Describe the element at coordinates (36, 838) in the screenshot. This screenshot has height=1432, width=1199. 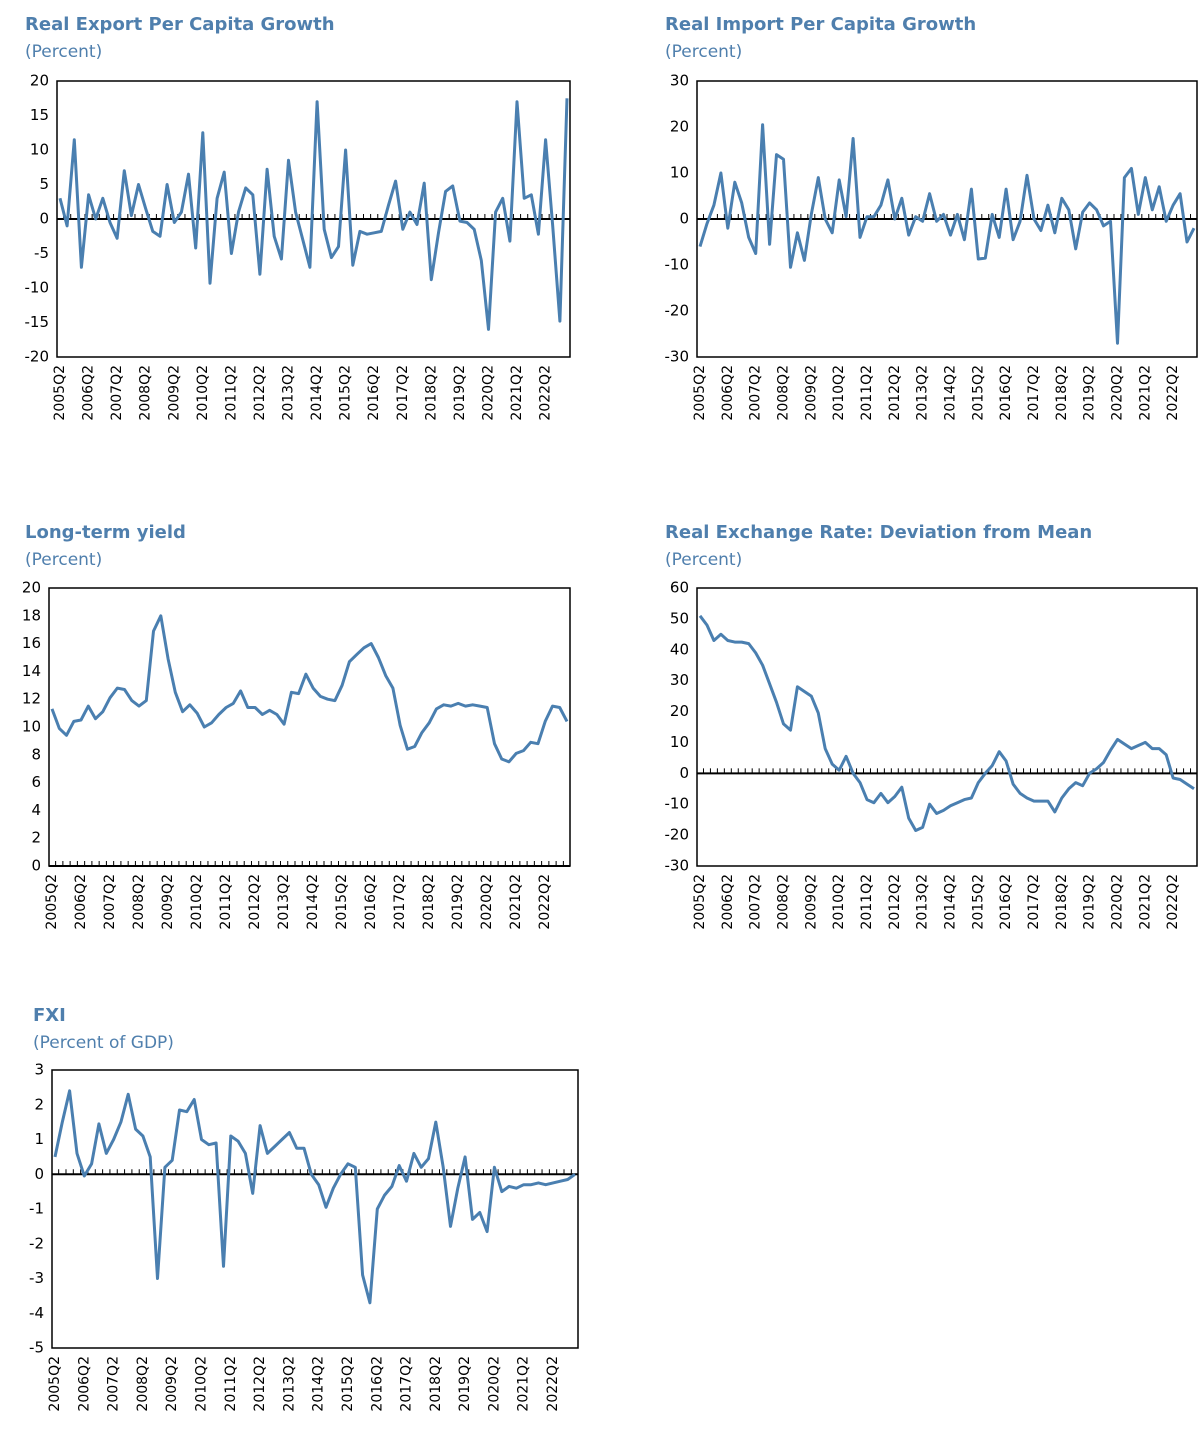
I see `y-tick-label: 2` at that location.